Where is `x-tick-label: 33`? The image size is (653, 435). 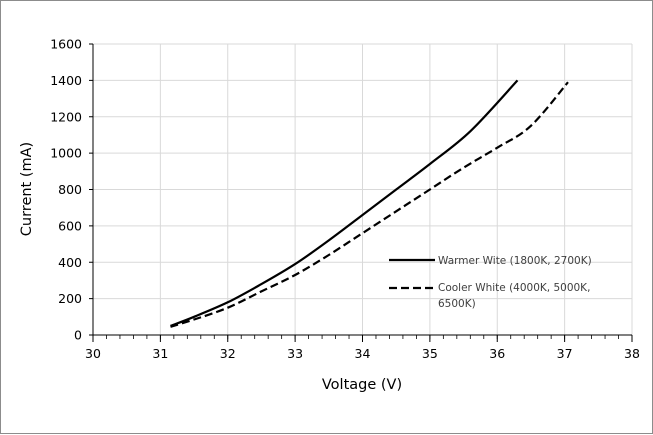
x-tick-label: 33 is located at coordinates (295, 353).